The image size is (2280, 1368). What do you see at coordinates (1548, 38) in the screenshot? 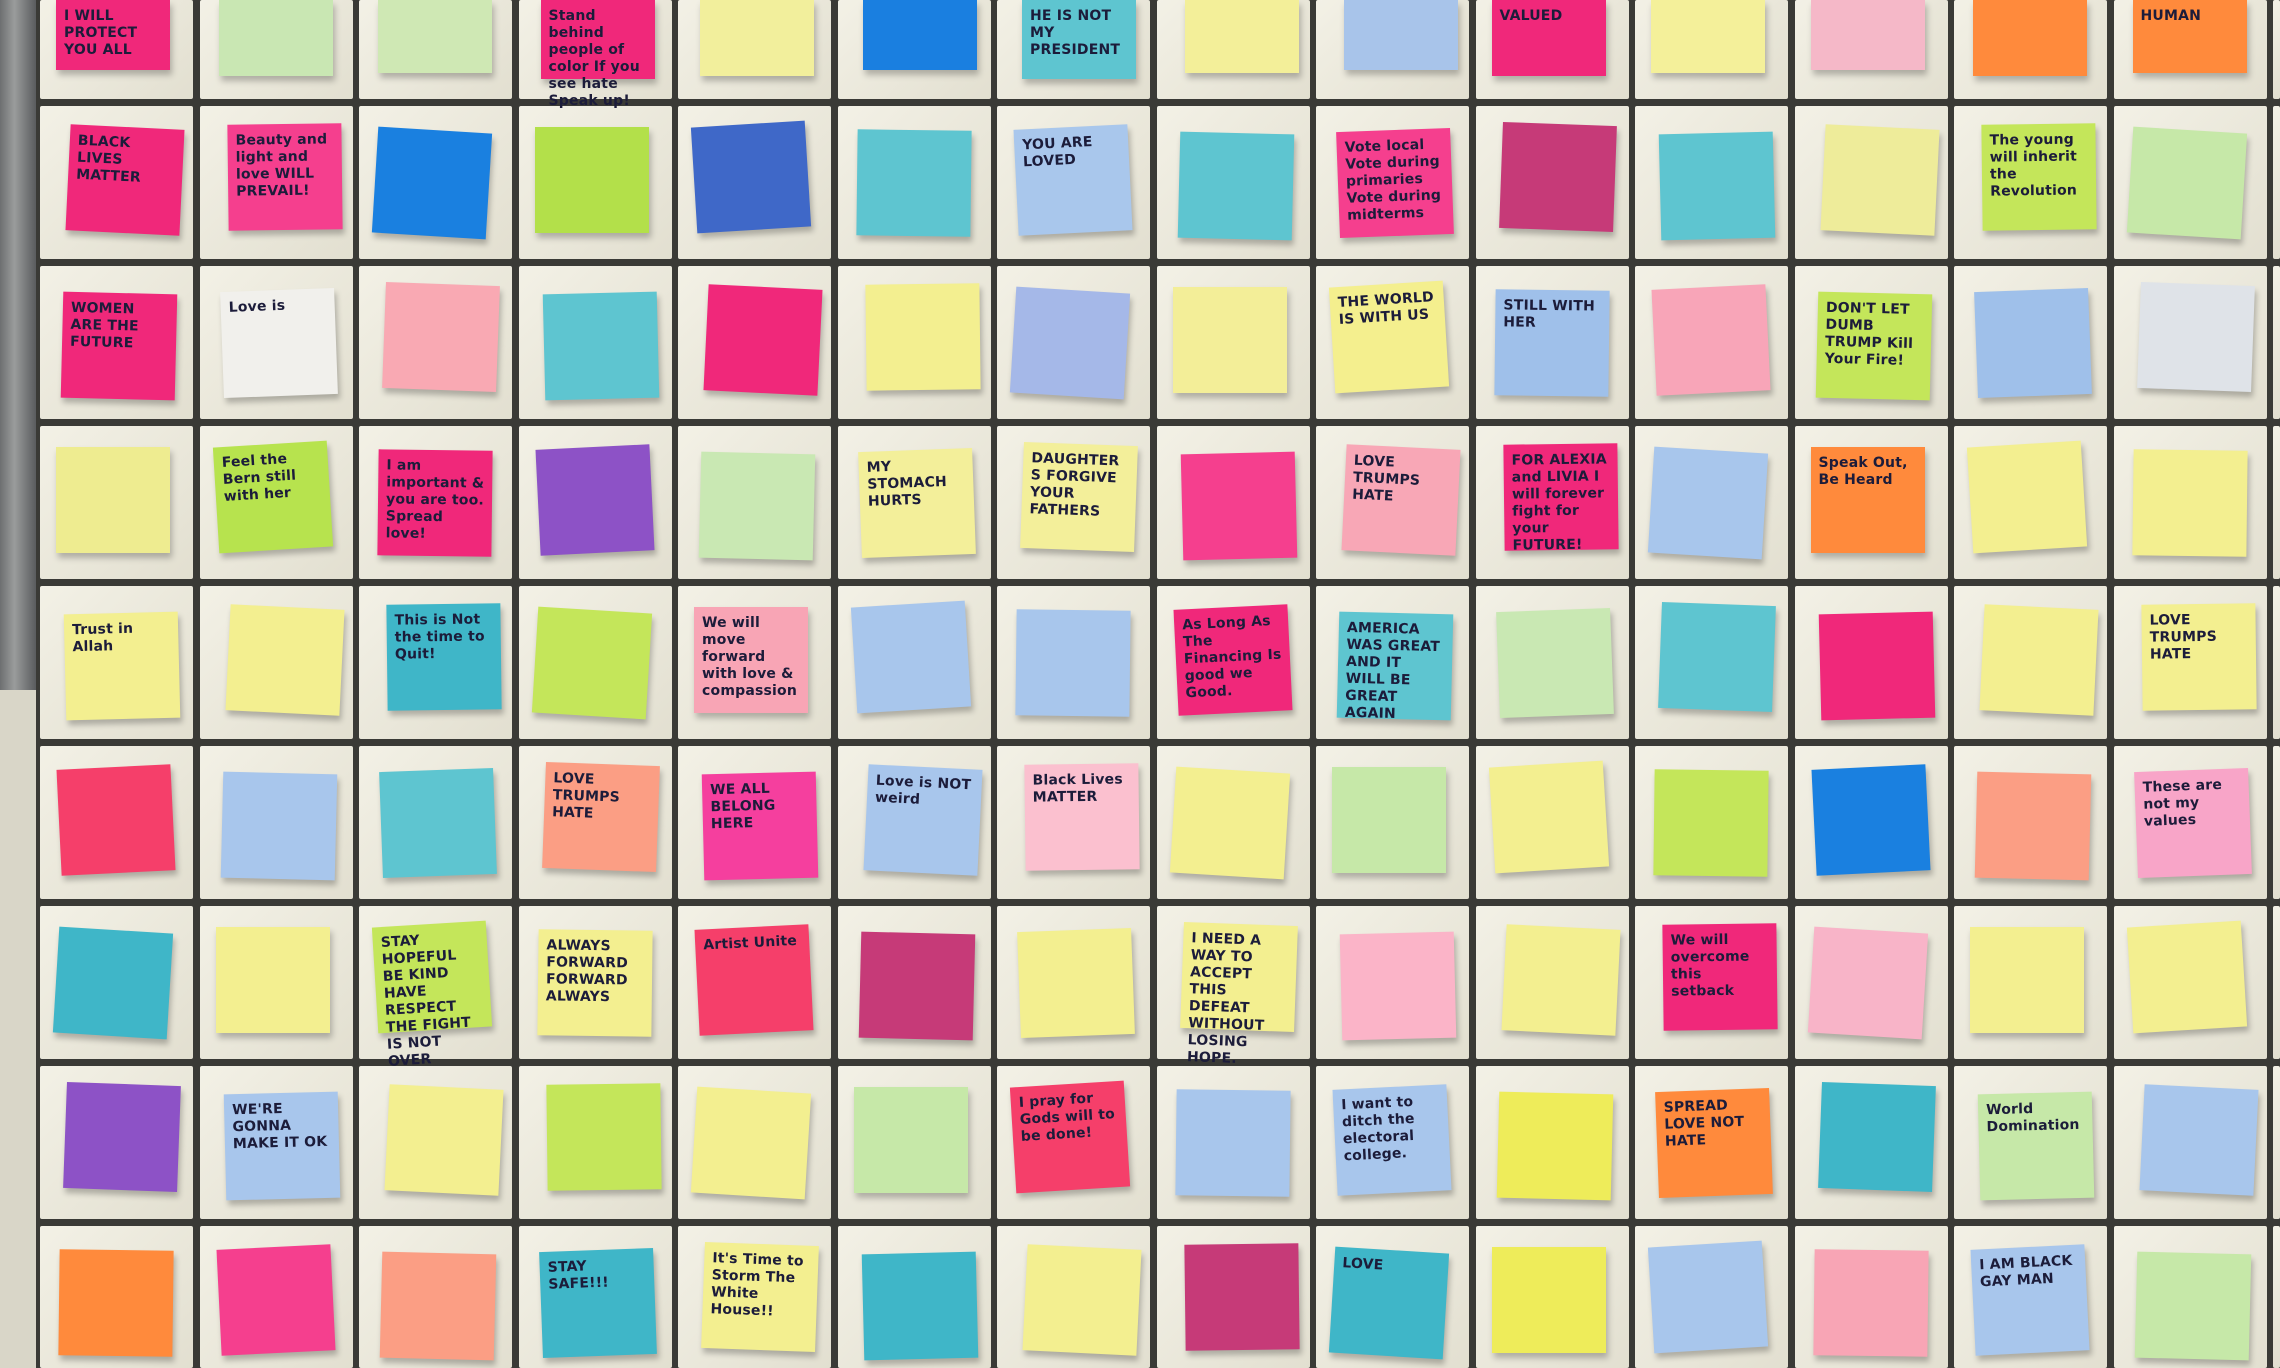
I see `sticky-note: VALUED` at bounding box center [1548, 38].